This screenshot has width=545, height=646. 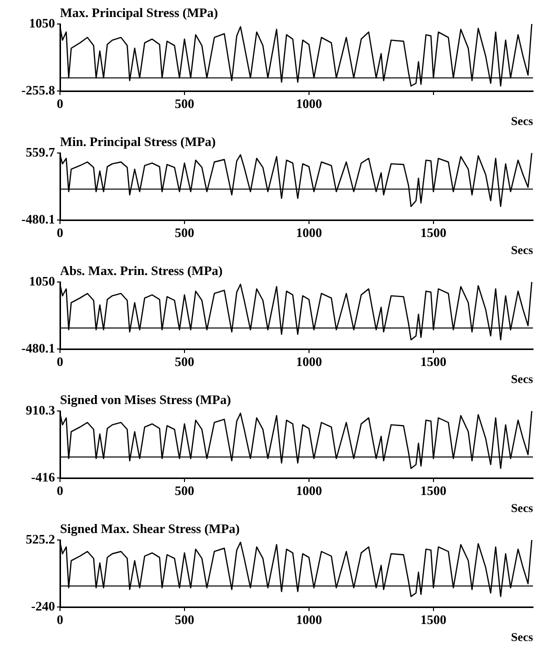 What do you see at coordinates (40, 538) in the screenshot?
I see `y-tick-label: 525.2` at bounding box center [40, 538].